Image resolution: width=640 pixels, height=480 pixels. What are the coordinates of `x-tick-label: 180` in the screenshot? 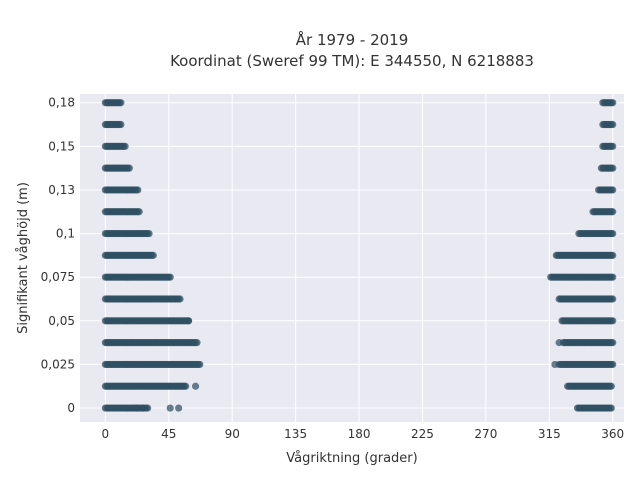 It's located at (359, 434).